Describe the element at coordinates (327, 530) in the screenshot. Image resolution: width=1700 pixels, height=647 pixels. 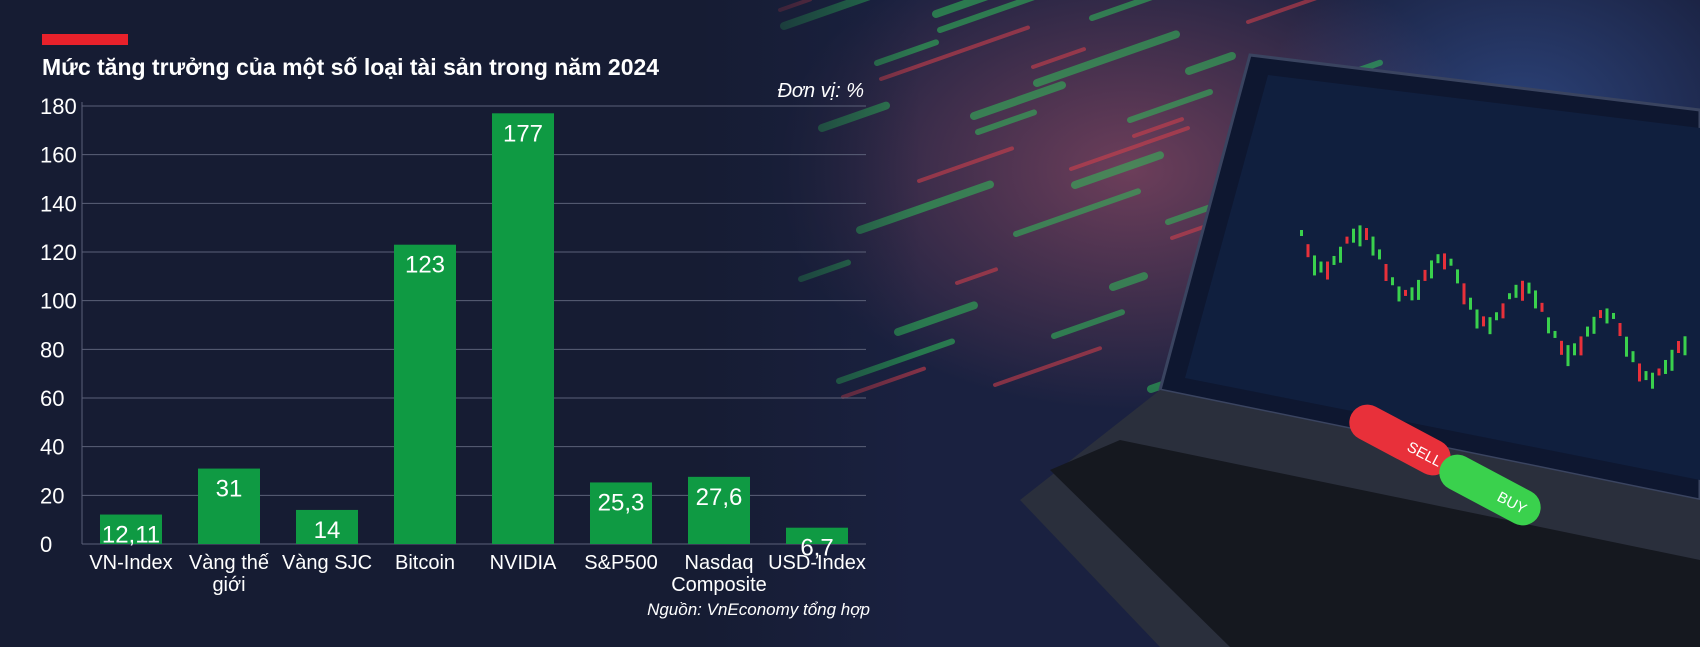
I see `bar-value-label: 14` at that location.